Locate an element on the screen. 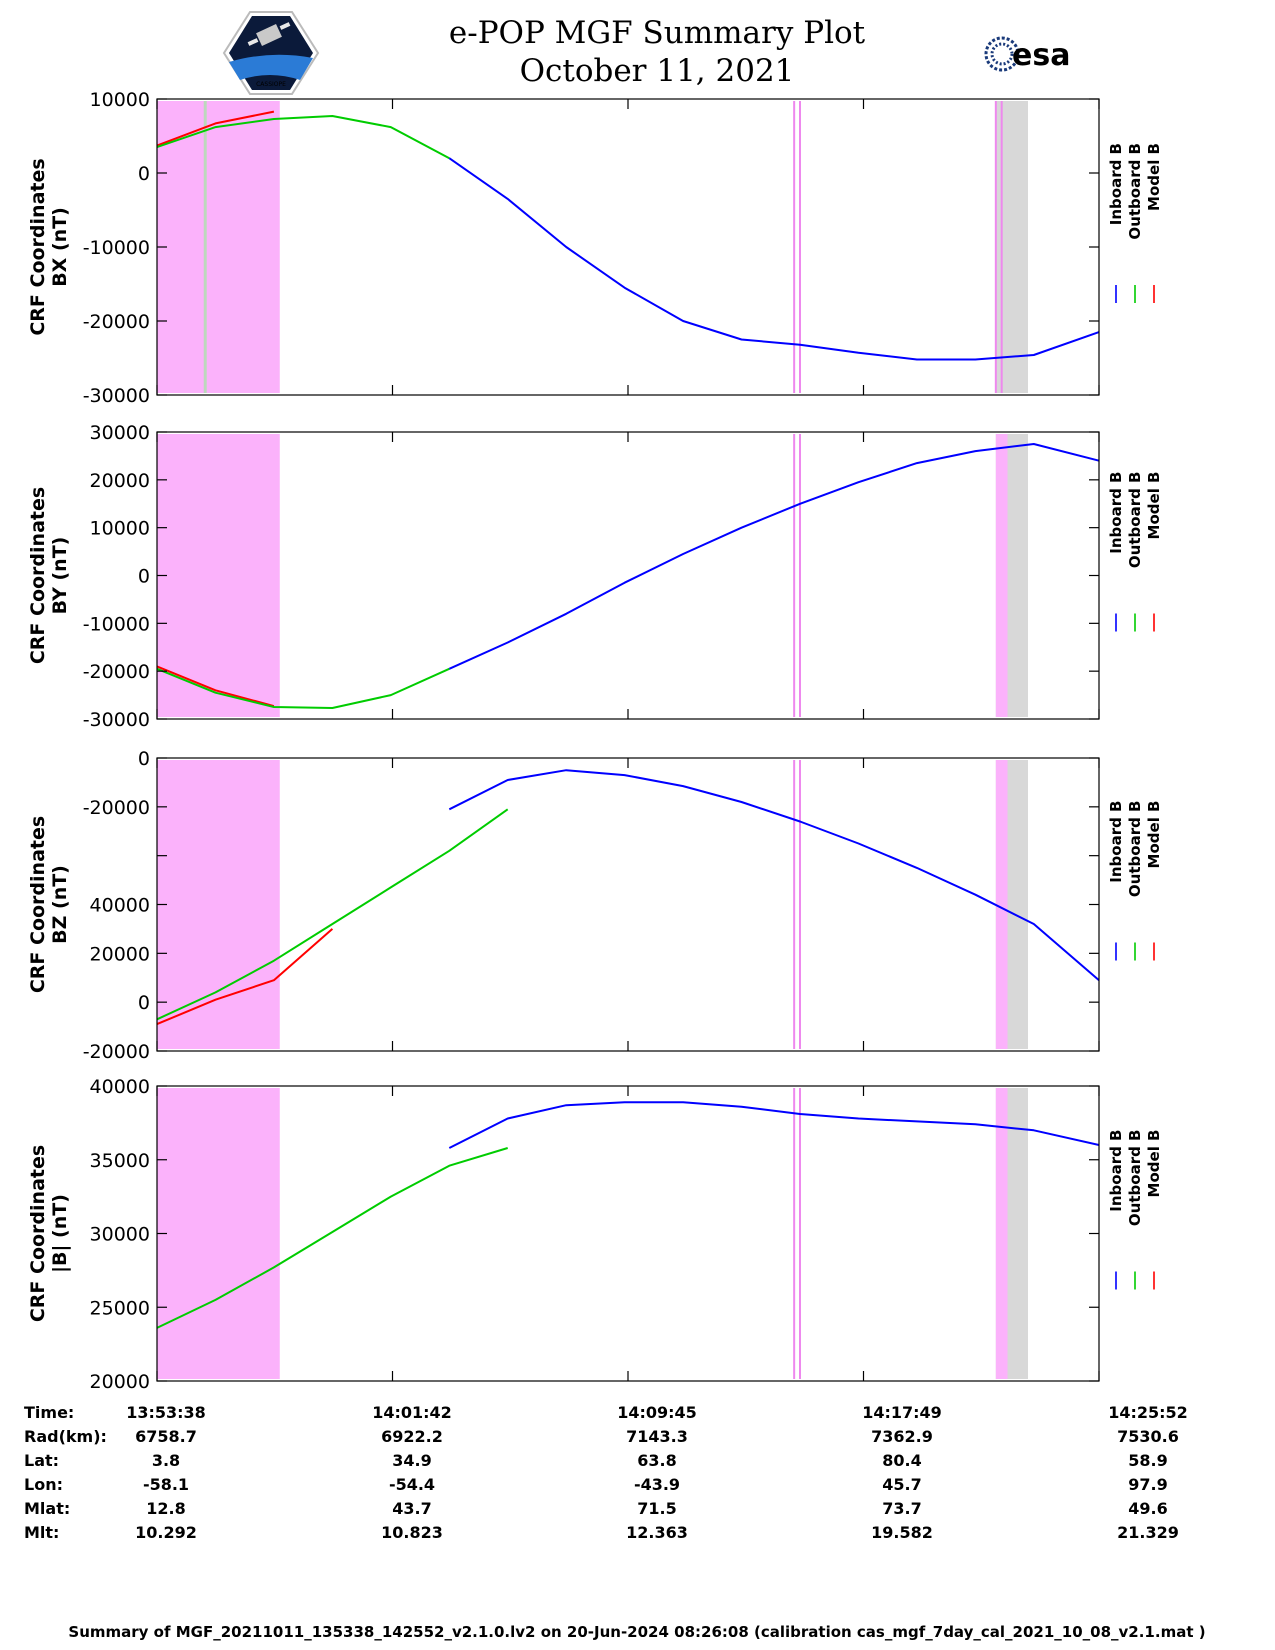 The image size is (1275, 1650). info-cell-value: 19.582 is located at coordinates (902, 1532).